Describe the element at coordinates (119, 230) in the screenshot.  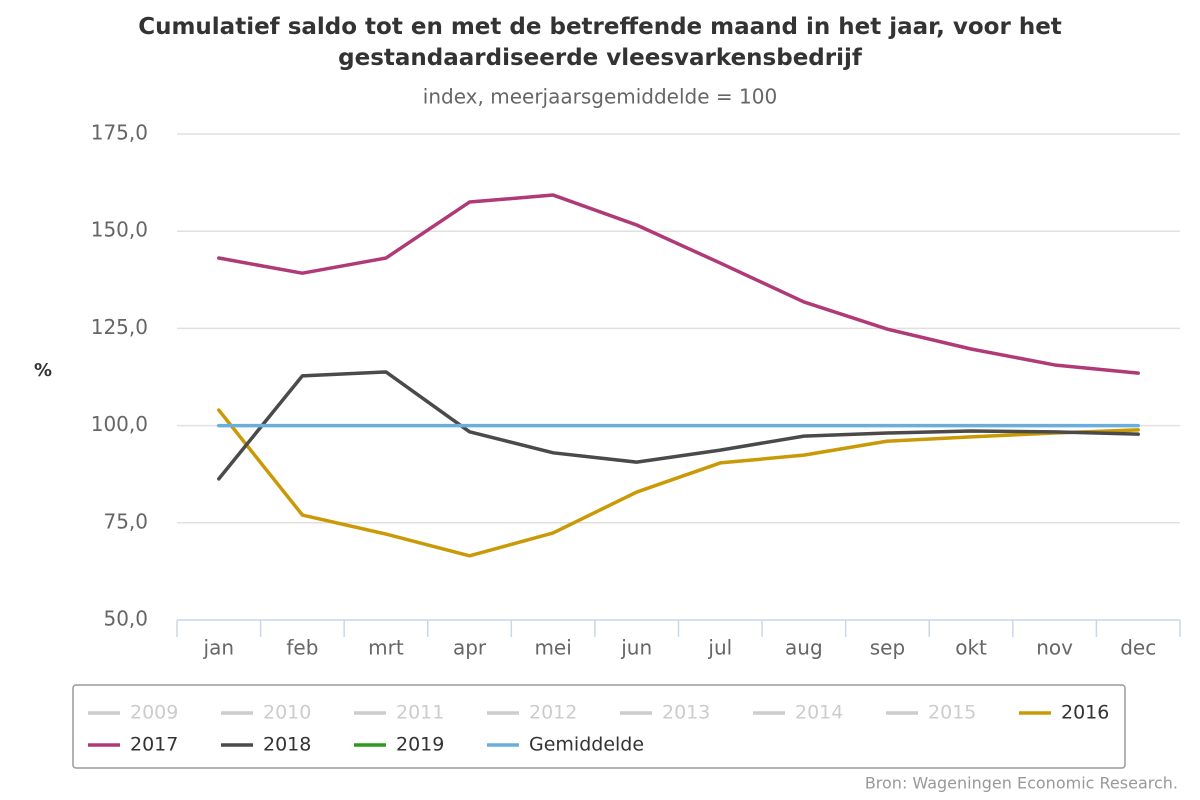
I see `y-tick-label: 150,0` at that location.